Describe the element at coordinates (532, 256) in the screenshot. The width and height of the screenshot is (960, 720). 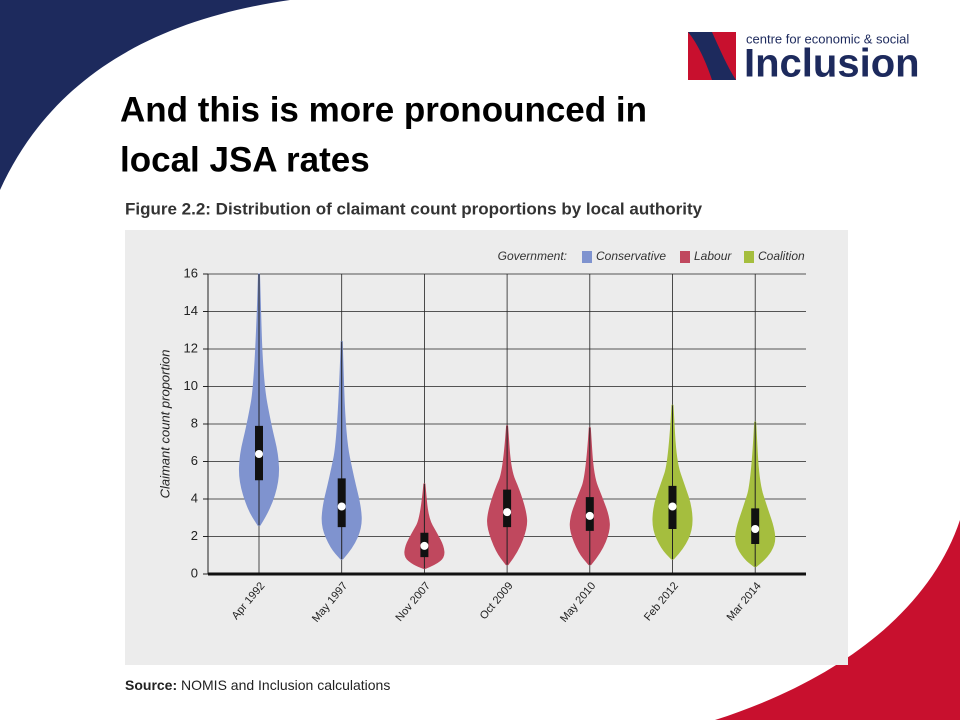
I see `legend-title: Government:` at that location.